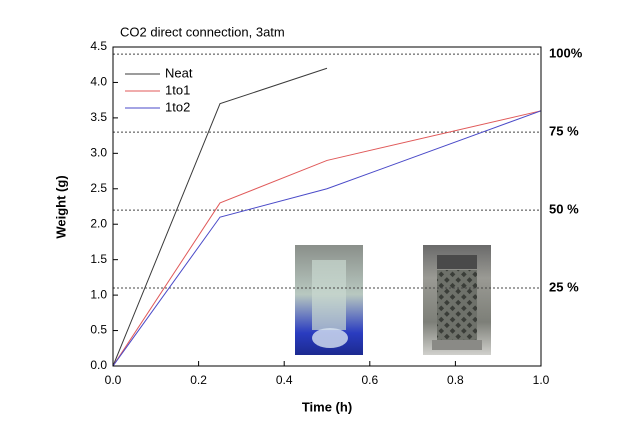 The height and width of the screenshot is (439, 628). What do you see at coordinates (98, 365) in the screenshot?
I see `y-tick-label: 0.0` at bounding box center [98, 365].